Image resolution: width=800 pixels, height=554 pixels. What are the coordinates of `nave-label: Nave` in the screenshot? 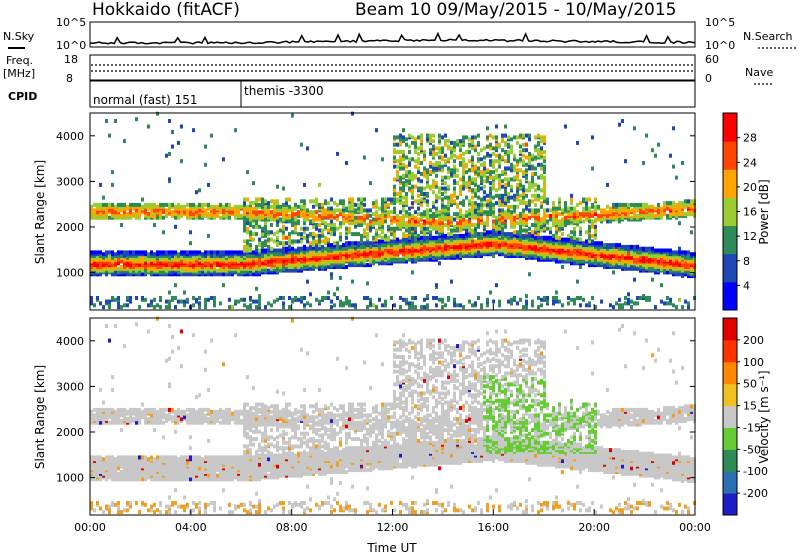 It's located at (759, 72).